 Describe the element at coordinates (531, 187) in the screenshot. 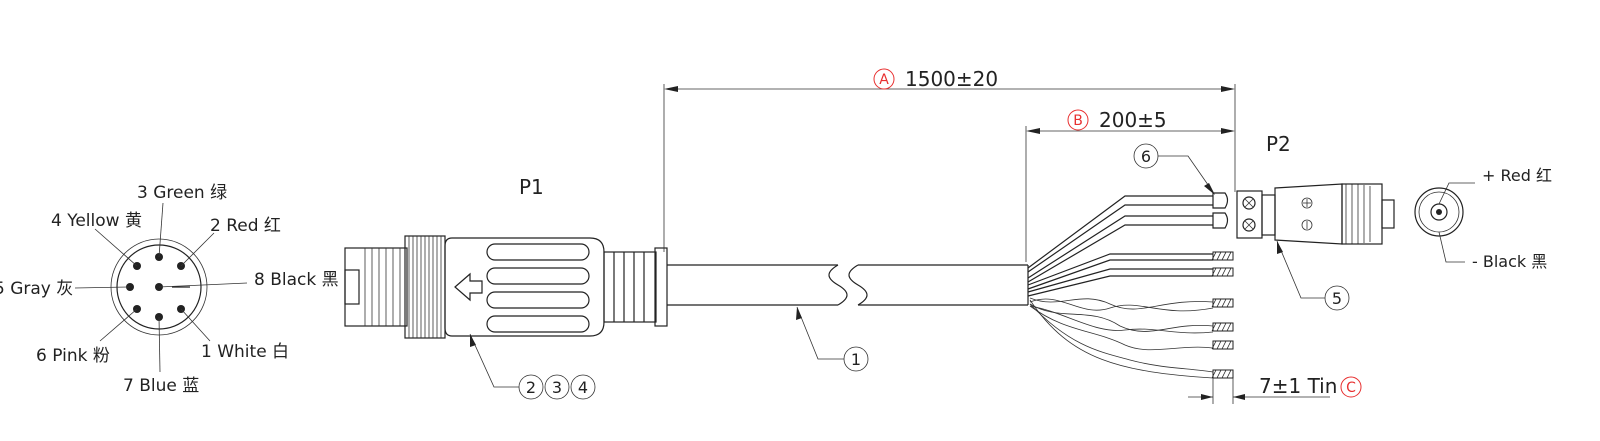

I see `p1-label: P1` at that location.